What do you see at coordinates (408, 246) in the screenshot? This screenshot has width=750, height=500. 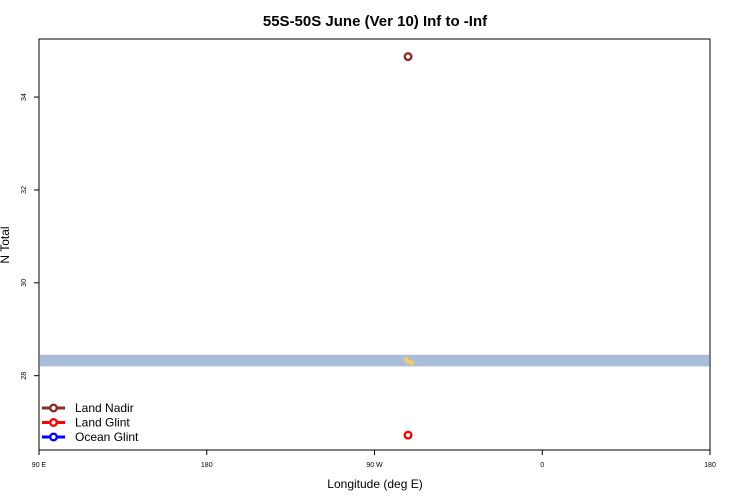 I see `data-points` at bounding box center [408, 246].